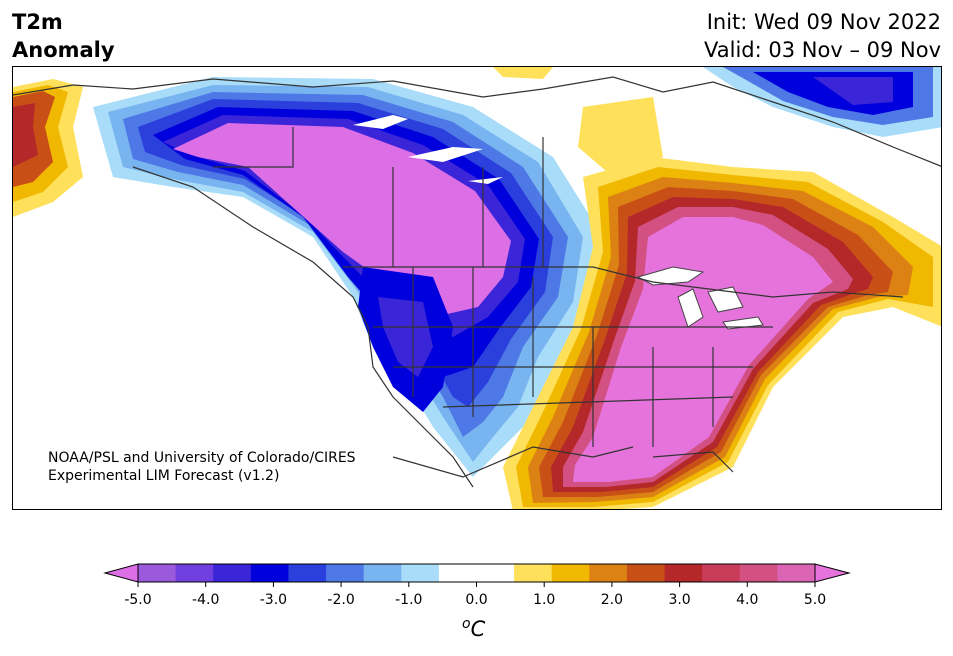 The width and height of the screenshot is (953, 656). What do you see at coordinates (37, 22) in the screenshot?
I see `title-variable: T2m` at bounding box center [37, 22].